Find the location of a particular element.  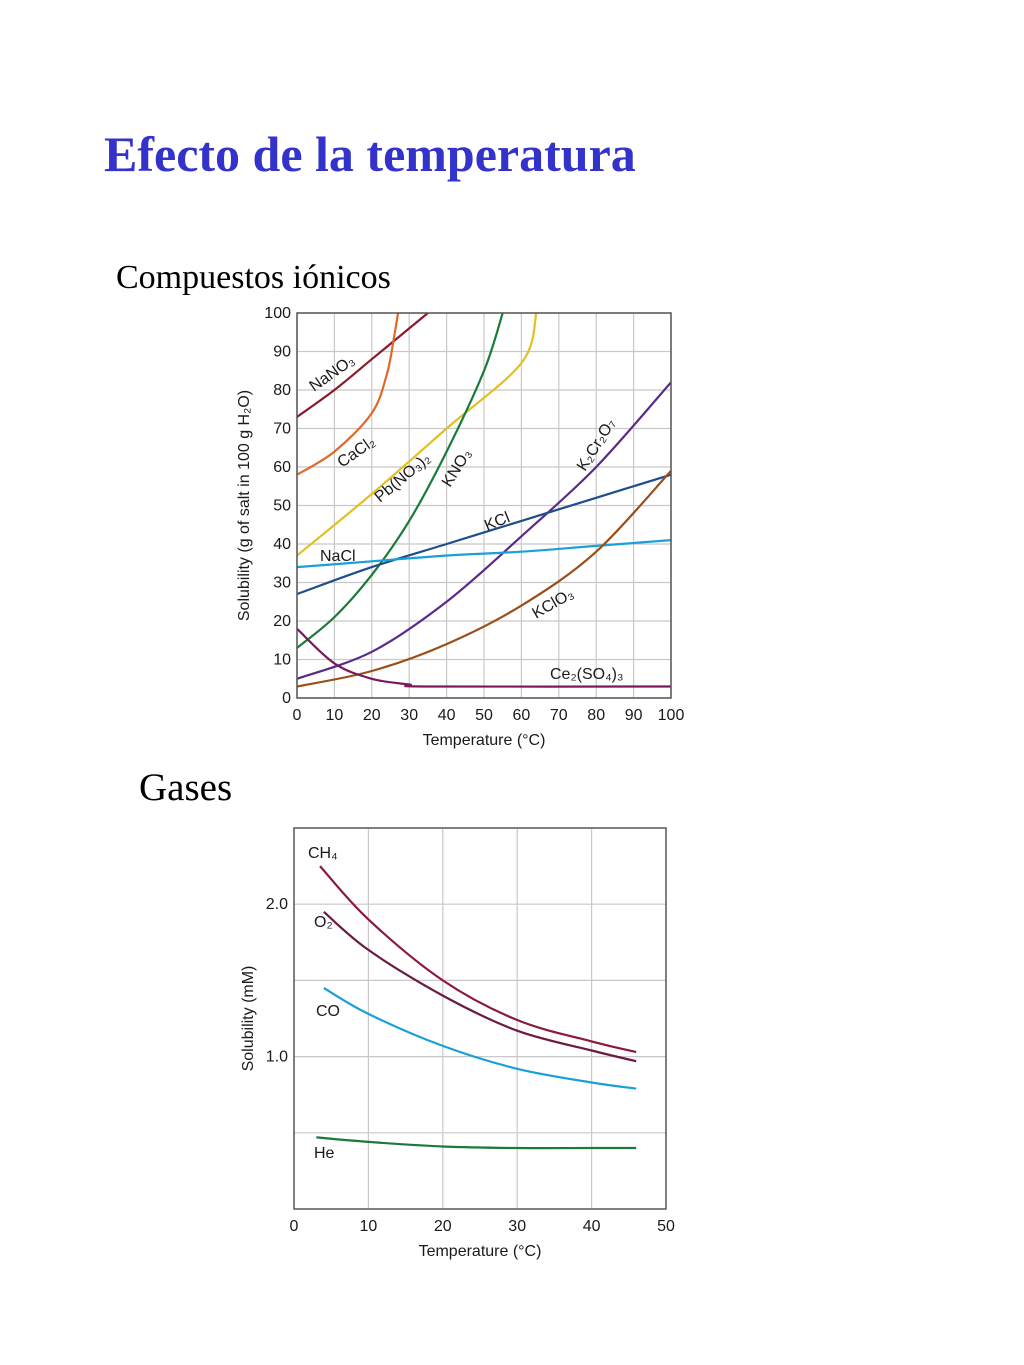

ionic-series-label-nacl: NaCl is located at coordinates (338, 556).